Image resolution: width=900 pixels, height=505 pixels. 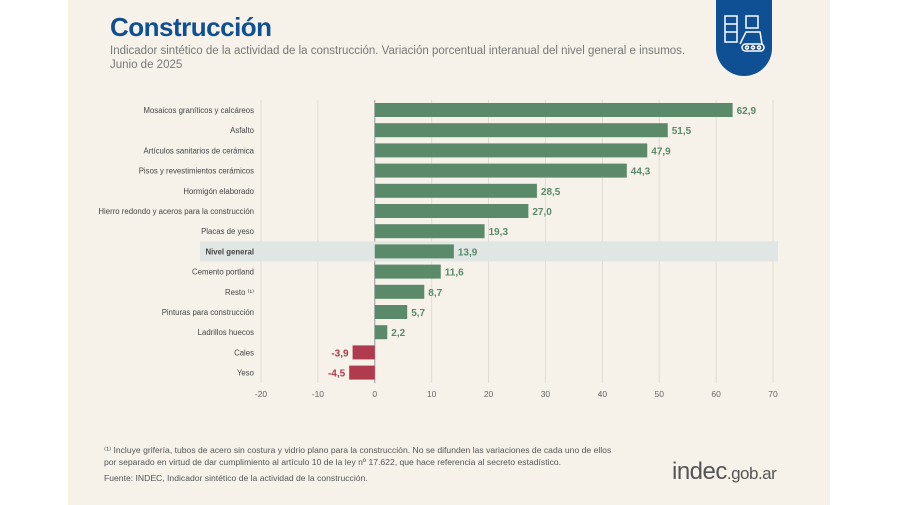 What do you see at coordinates (747, 111) in the screenshot?
I see `value-label: 62,9` at bounding box center [747, 111].